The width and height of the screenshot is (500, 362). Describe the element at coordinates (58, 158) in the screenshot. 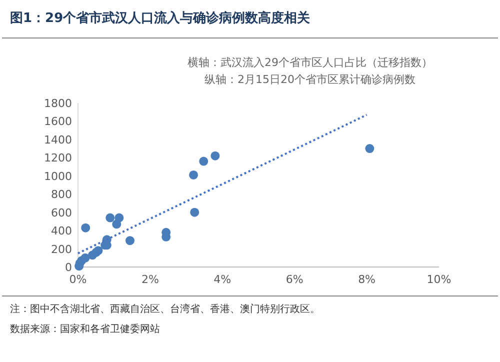

I see `y-tick-label: 1200` at that location.